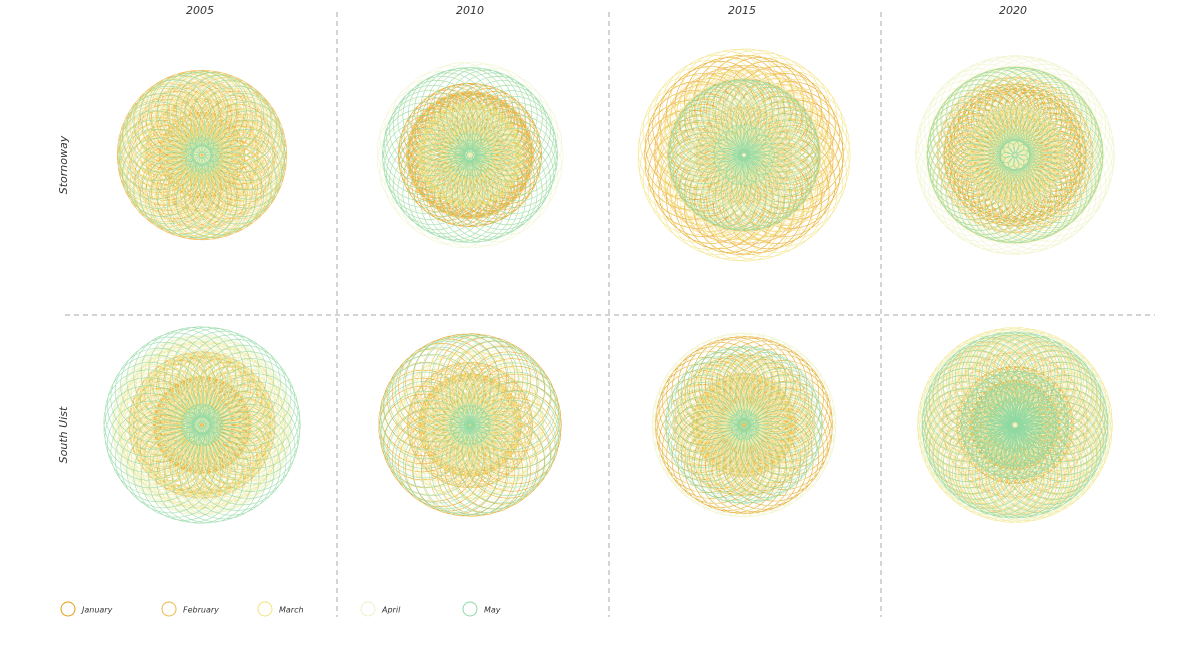 The width and height of the screenshot is (1187, 667). I want to click on column-label: 2010, so click(470, 10).